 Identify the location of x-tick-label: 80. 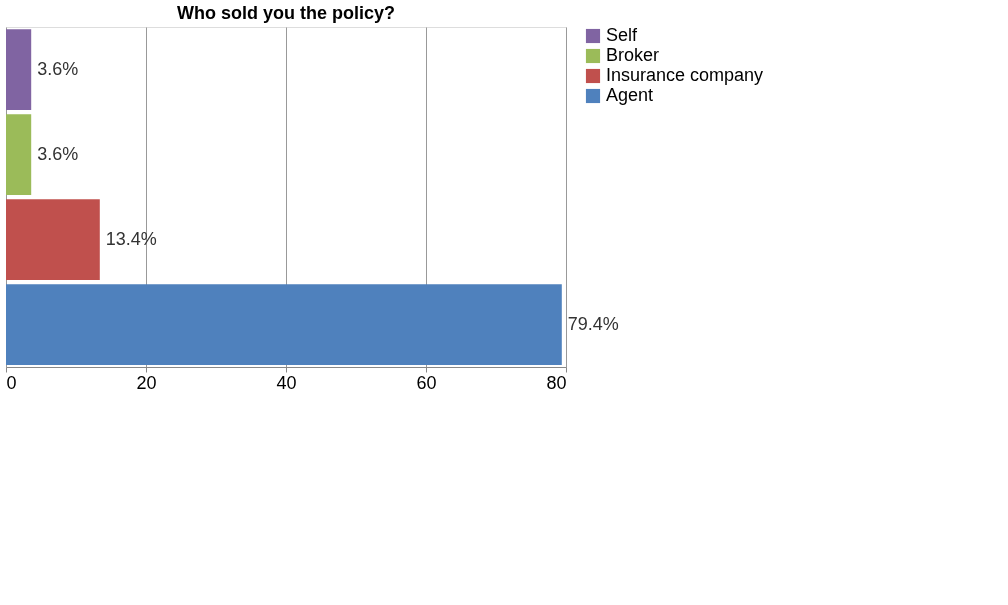
(556, 382).